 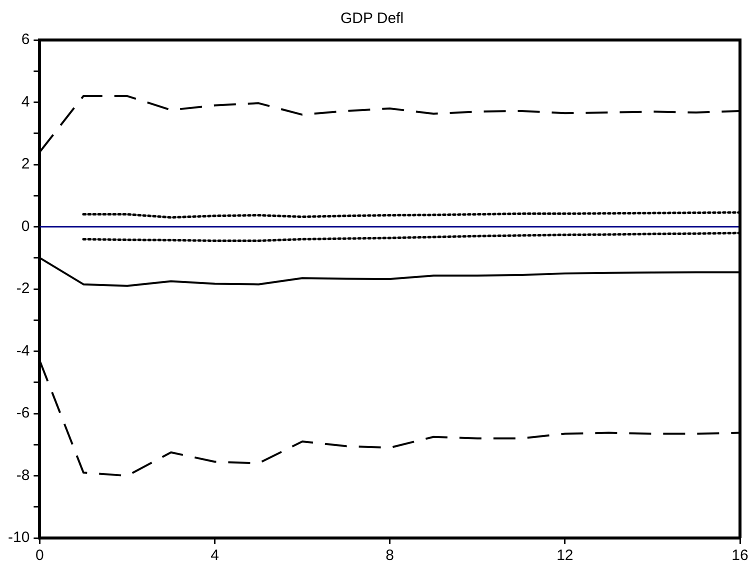 What do you see at coordinates (25, 164) in the screenshot?
I see `y-tick-label: 2` at bounding box center [25, 164].